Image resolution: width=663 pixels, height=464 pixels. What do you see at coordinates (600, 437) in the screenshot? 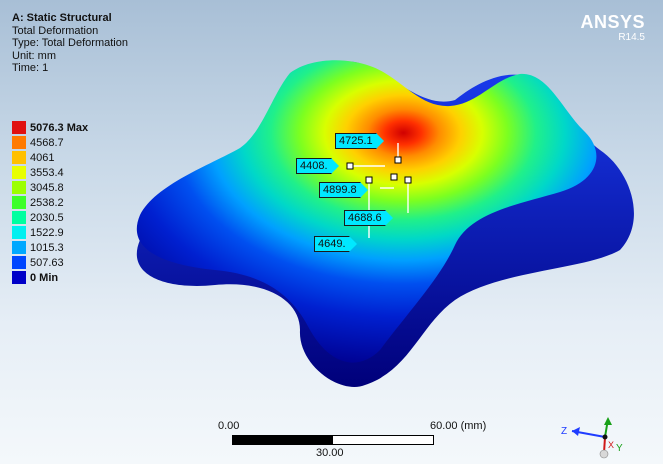
I see `axis-triad: Z Y X` at bounding box center [600, 437].